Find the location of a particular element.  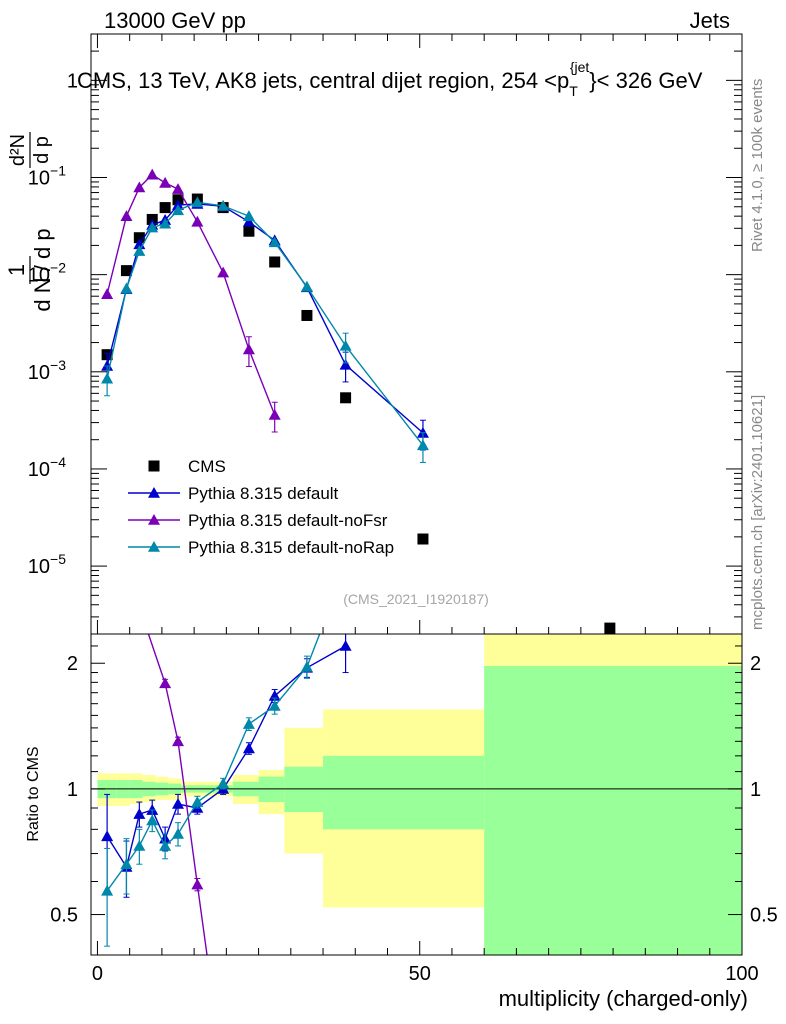

rivet-label: Rivet 4.1.0, ≥ 100k events is located at coordinates (757, 165).